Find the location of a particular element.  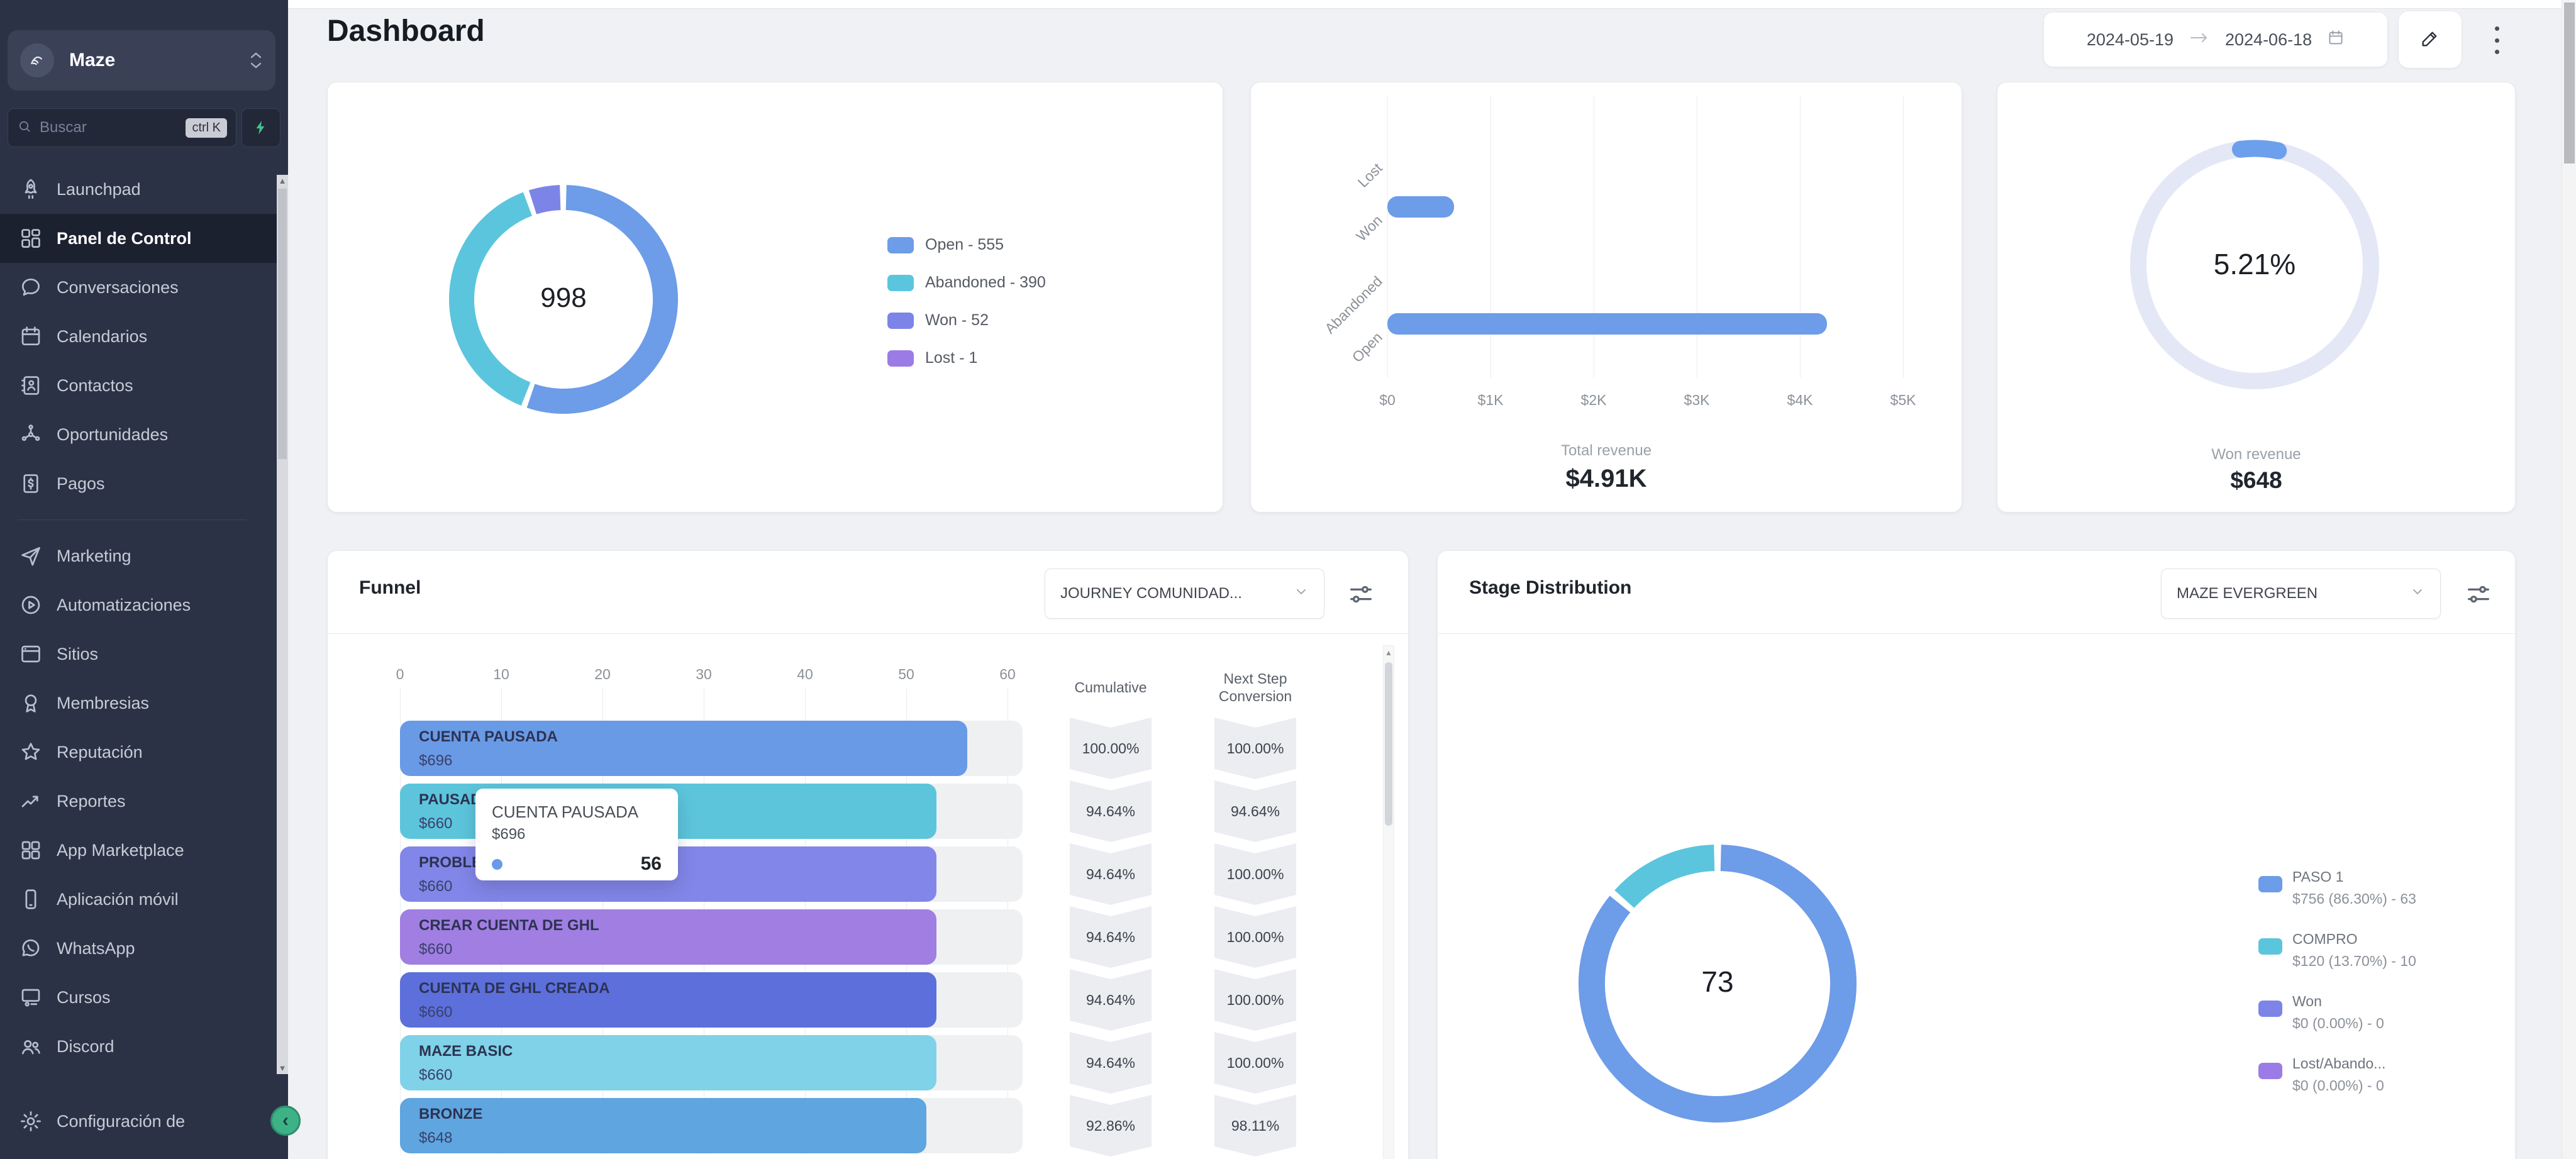

sidebar-item-calendarios: Calendarios is located at coordinates (138, 336).